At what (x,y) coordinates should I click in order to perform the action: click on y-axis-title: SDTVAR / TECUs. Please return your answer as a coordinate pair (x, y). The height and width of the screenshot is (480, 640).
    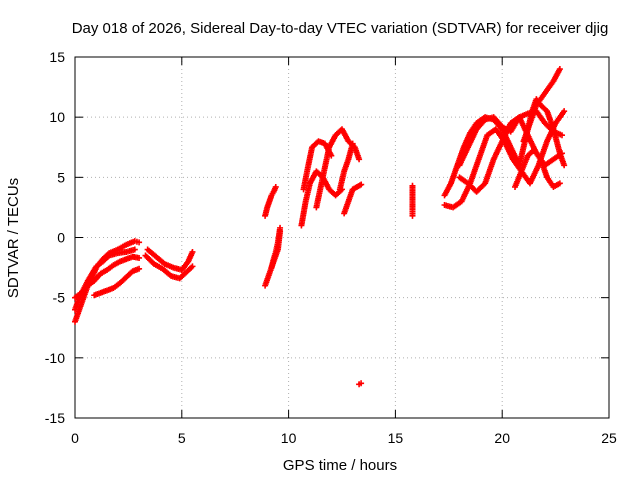
    Looking at the image, I should click on (13, 238).